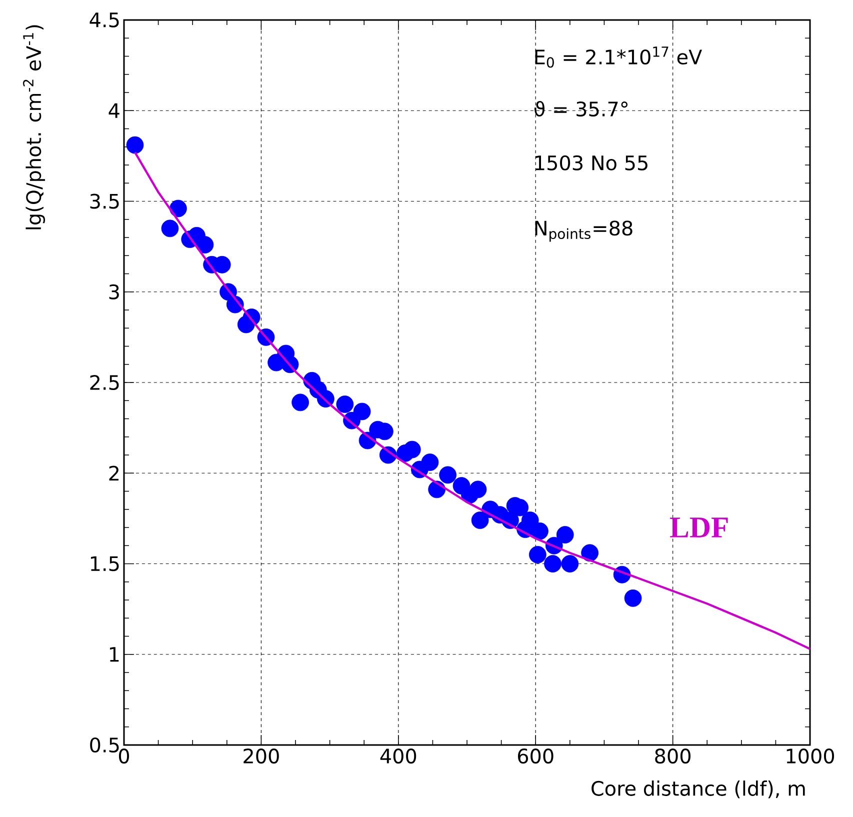 The width and height of the screenshot is (853, 817). Describe the element at coordinates (261, 756) in the screenshot. I see `x-tick-label: 200` at that location.